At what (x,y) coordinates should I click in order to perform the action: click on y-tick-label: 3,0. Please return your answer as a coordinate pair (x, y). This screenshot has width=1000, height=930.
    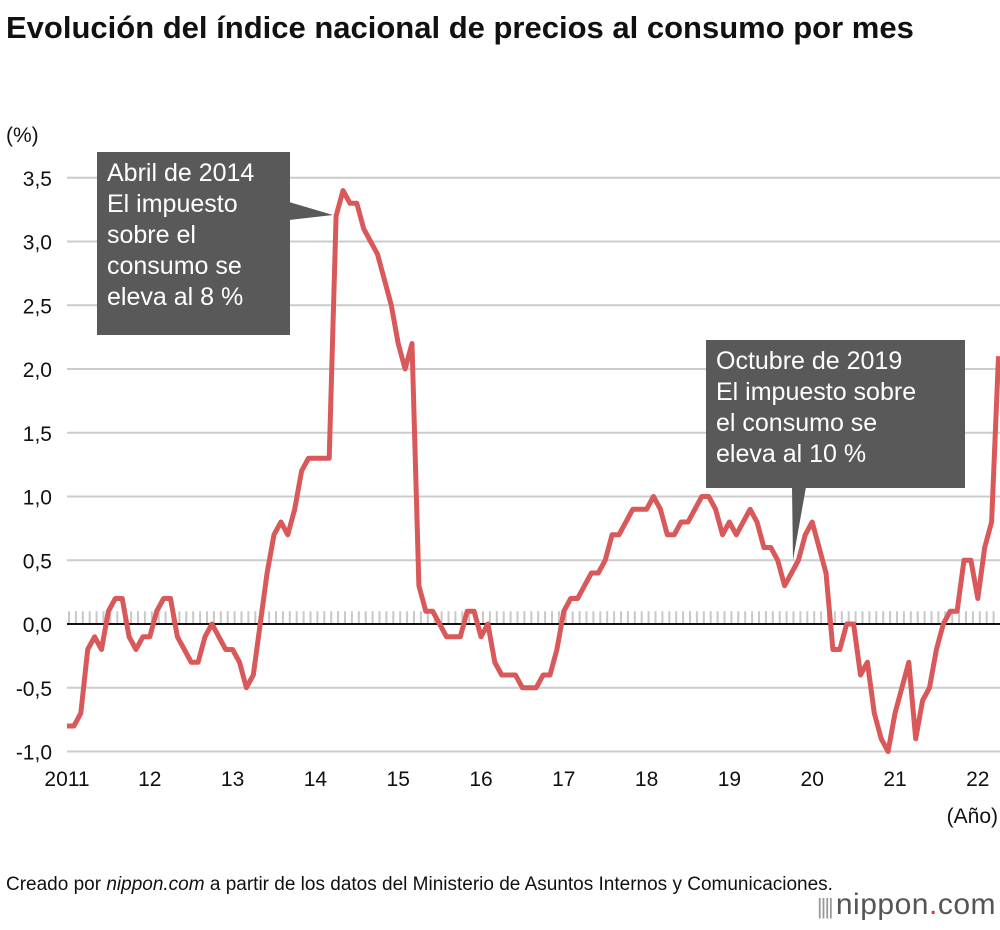
    Looking at the image, I should click on (37, 243).